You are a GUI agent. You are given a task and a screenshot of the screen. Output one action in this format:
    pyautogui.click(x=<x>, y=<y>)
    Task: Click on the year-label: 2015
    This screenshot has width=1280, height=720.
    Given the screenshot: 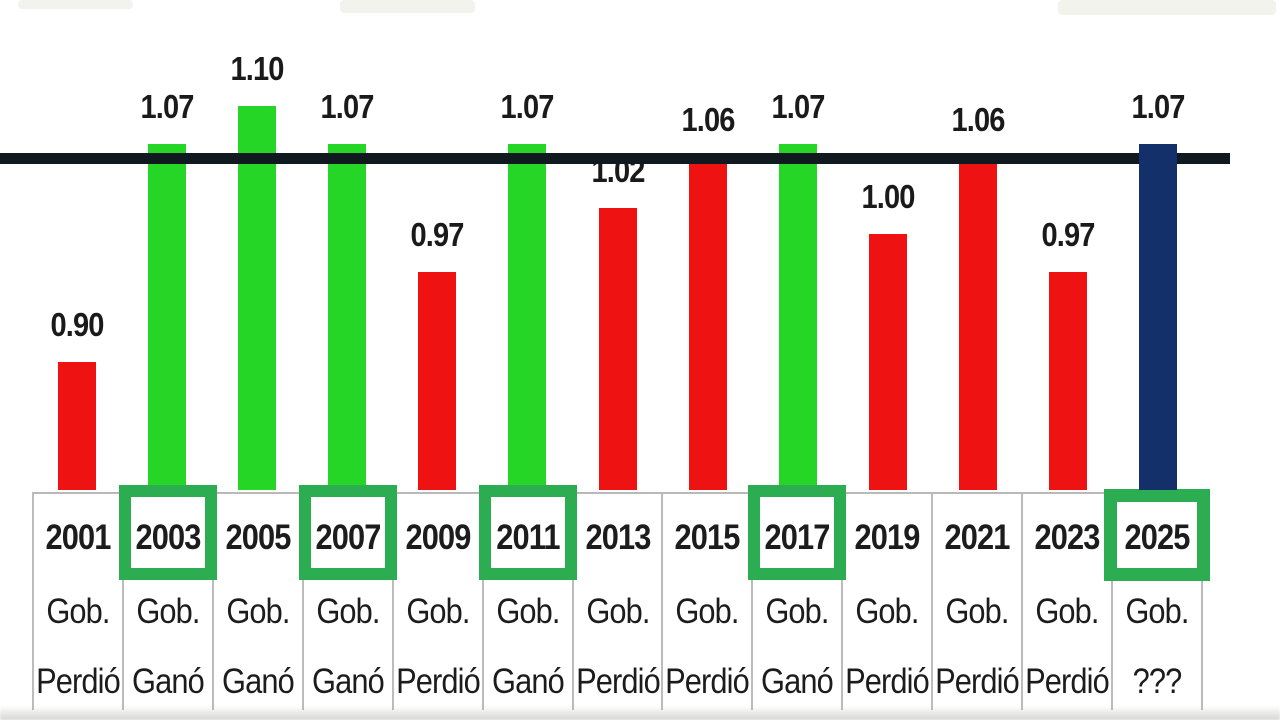 What is the action you would take?
    pyautogui.click(x=707, y=537)
    